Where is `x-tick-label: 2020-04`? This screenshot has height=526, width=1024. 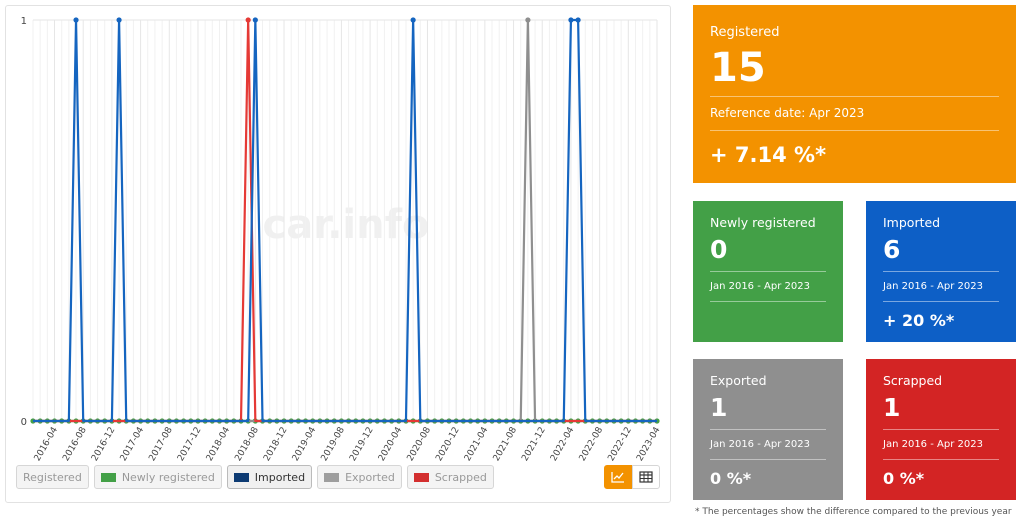 x-tick-label: 2020-04 is located at coordinates (391, 444).